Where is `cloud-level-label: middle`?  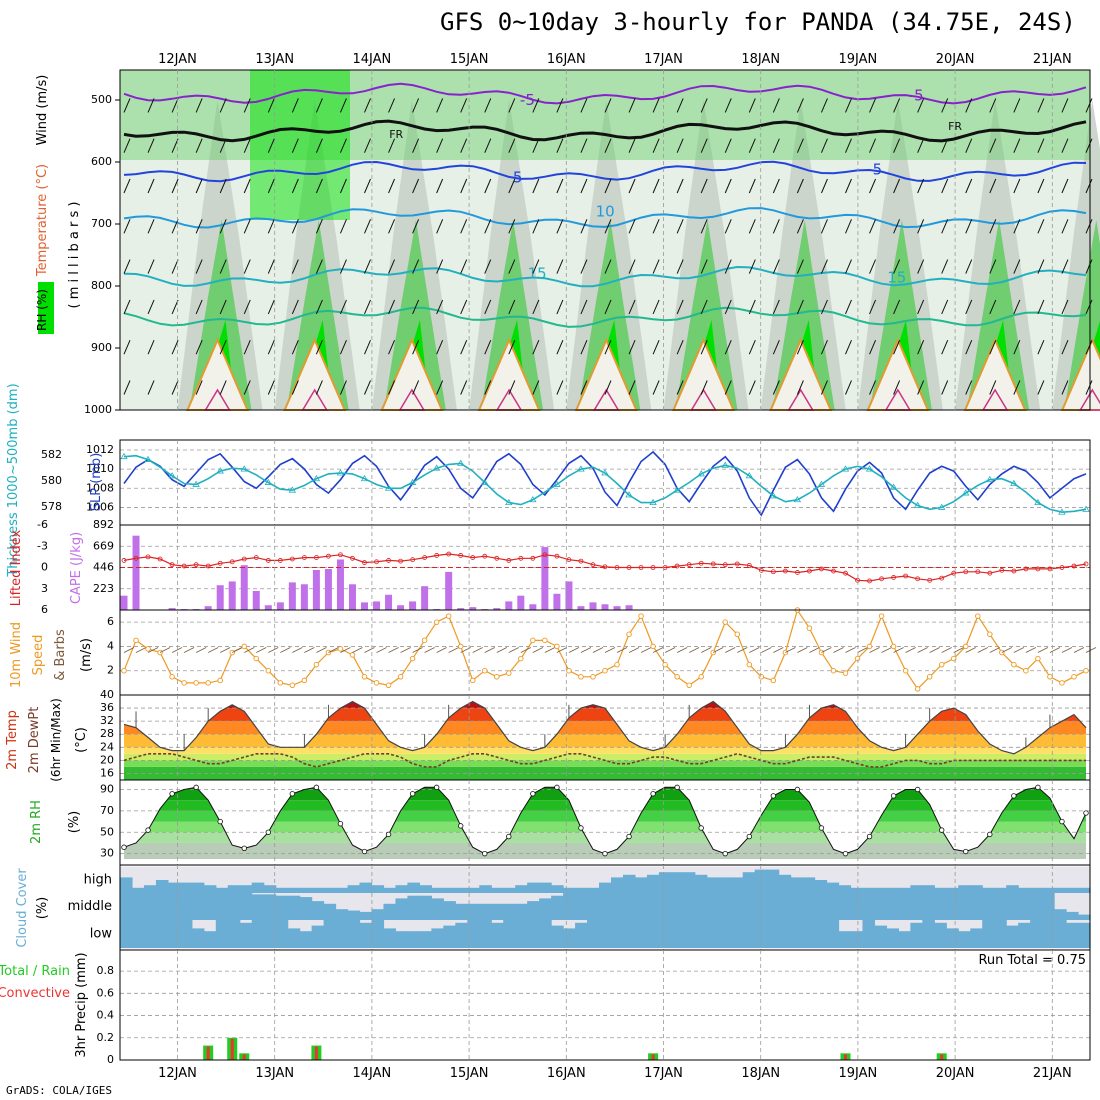
cloud-level-label: middle is located at coordinates (90, 906).